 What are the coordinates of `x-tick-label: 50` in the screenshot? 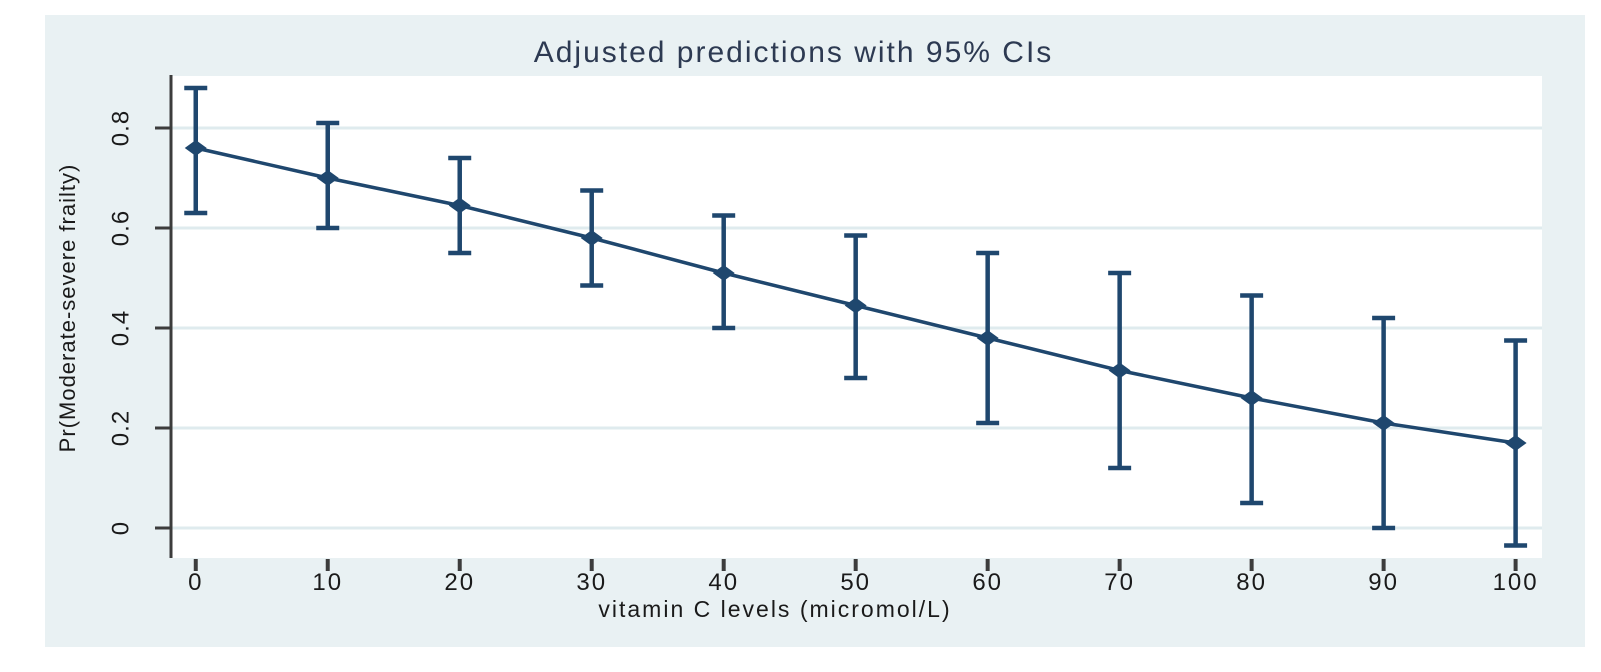 It's located at (855, 582).